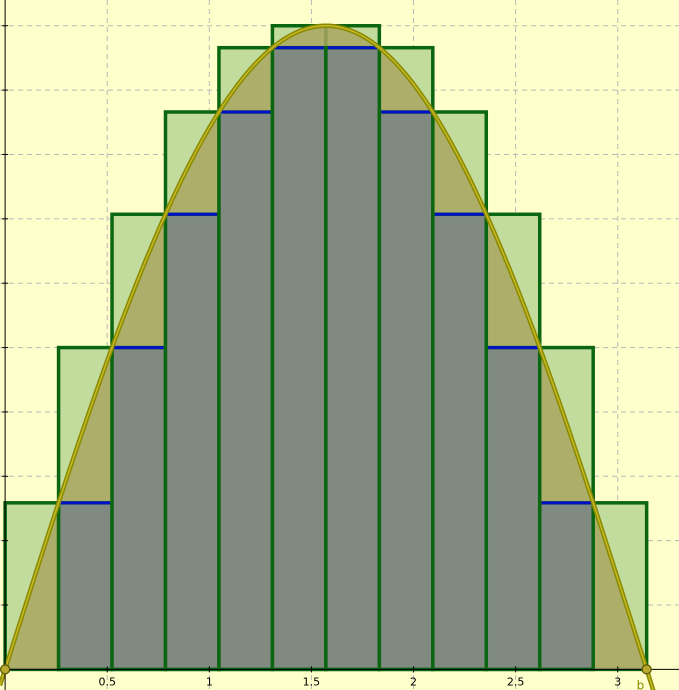 The width and height of the screenshot is (679, 690). What do you see at coordinates (646, 669) in the screenshot?
I see `point-b` at bounding box center [646, 669].